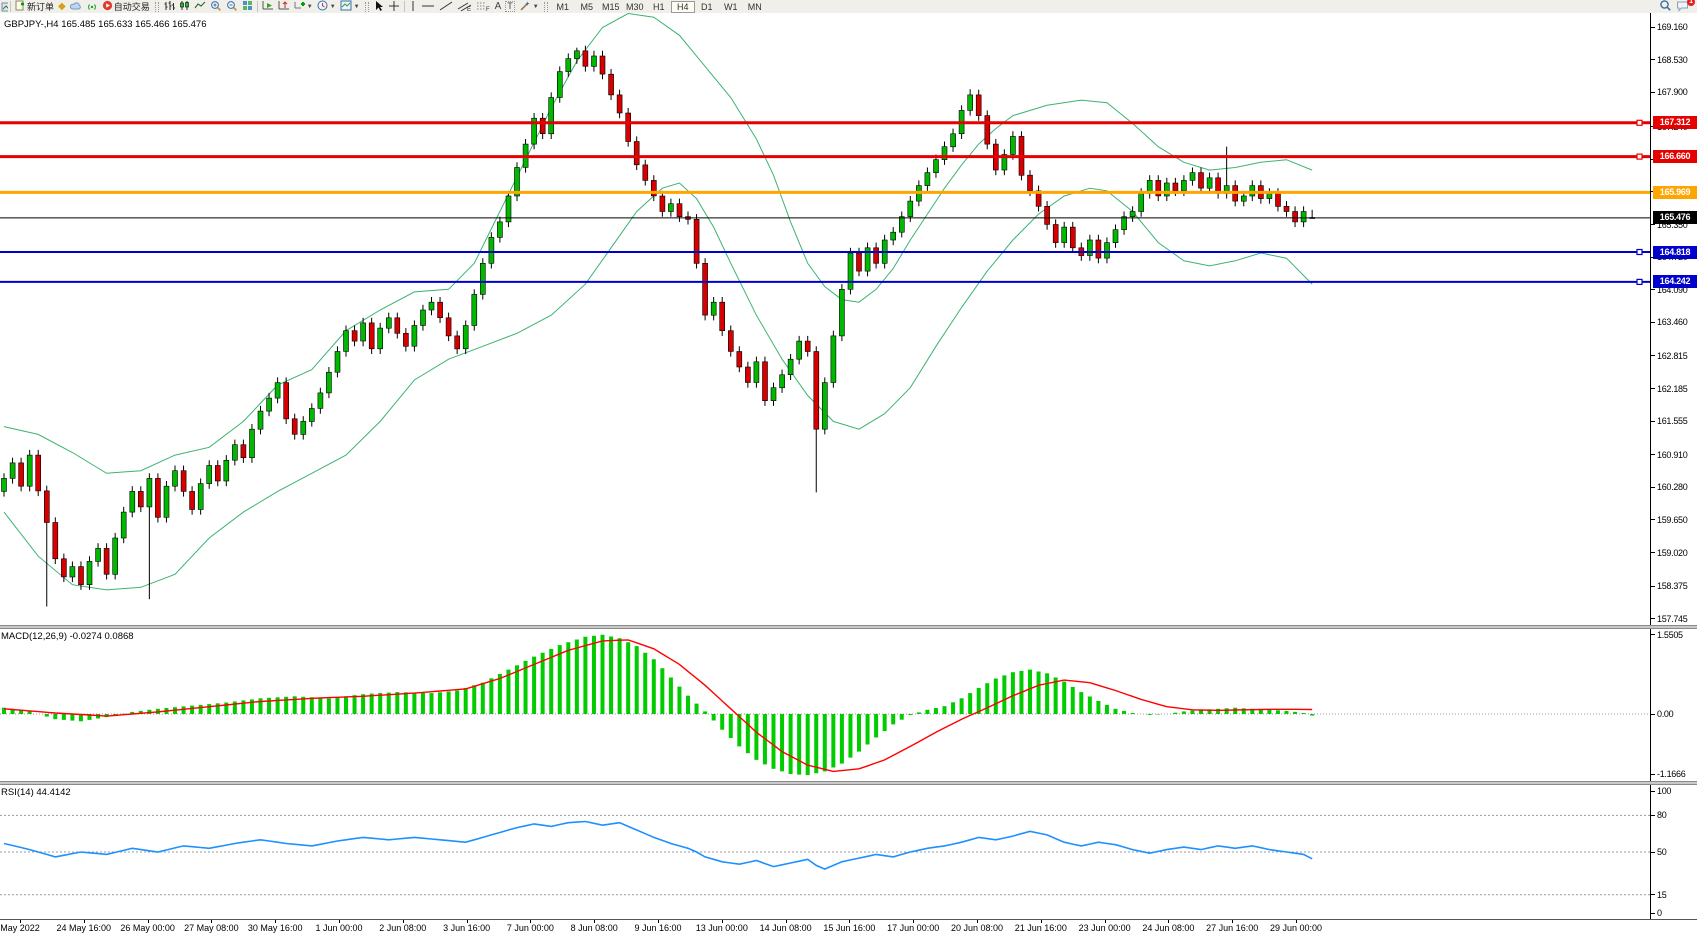 The image size is (1697, 934). What do you see at coordinates (1673, 852) in the screenshot?
I see `rsi-axis: 100 80 50 15 0` at bounding box center [1673, 852].